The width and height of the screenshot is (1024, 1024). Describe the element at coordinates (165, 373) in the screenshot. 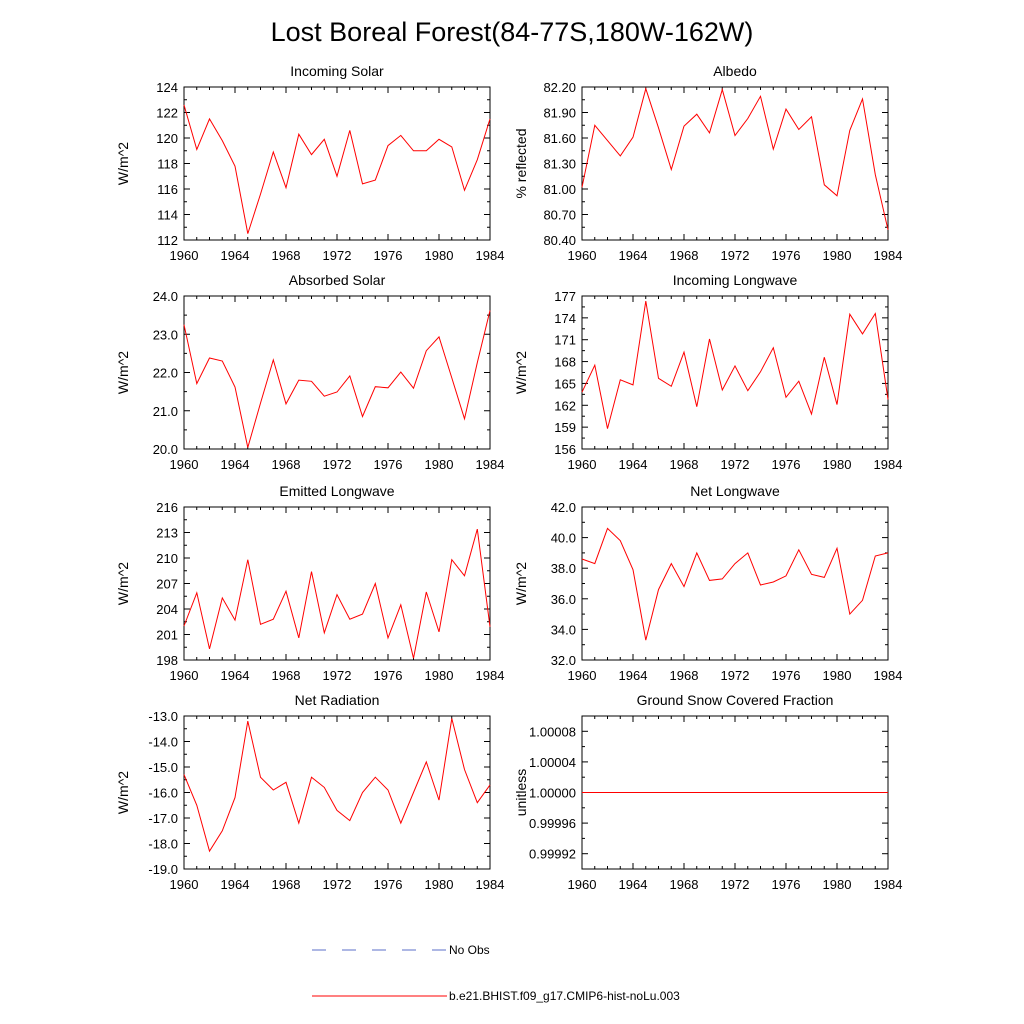

I see `y-tick-label: 22.0` at that location.